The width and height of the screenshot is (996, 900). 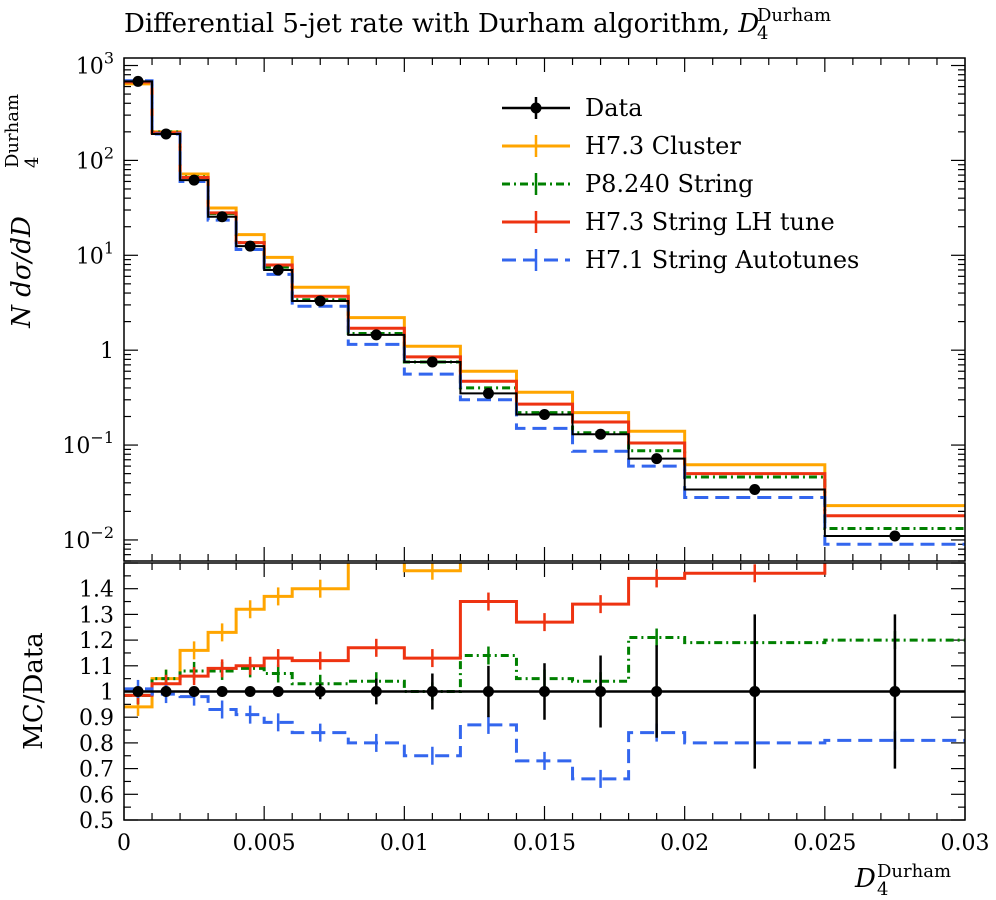 I want to click on y-tick-label-ratio: 0.8, so click(x=96, y=744).